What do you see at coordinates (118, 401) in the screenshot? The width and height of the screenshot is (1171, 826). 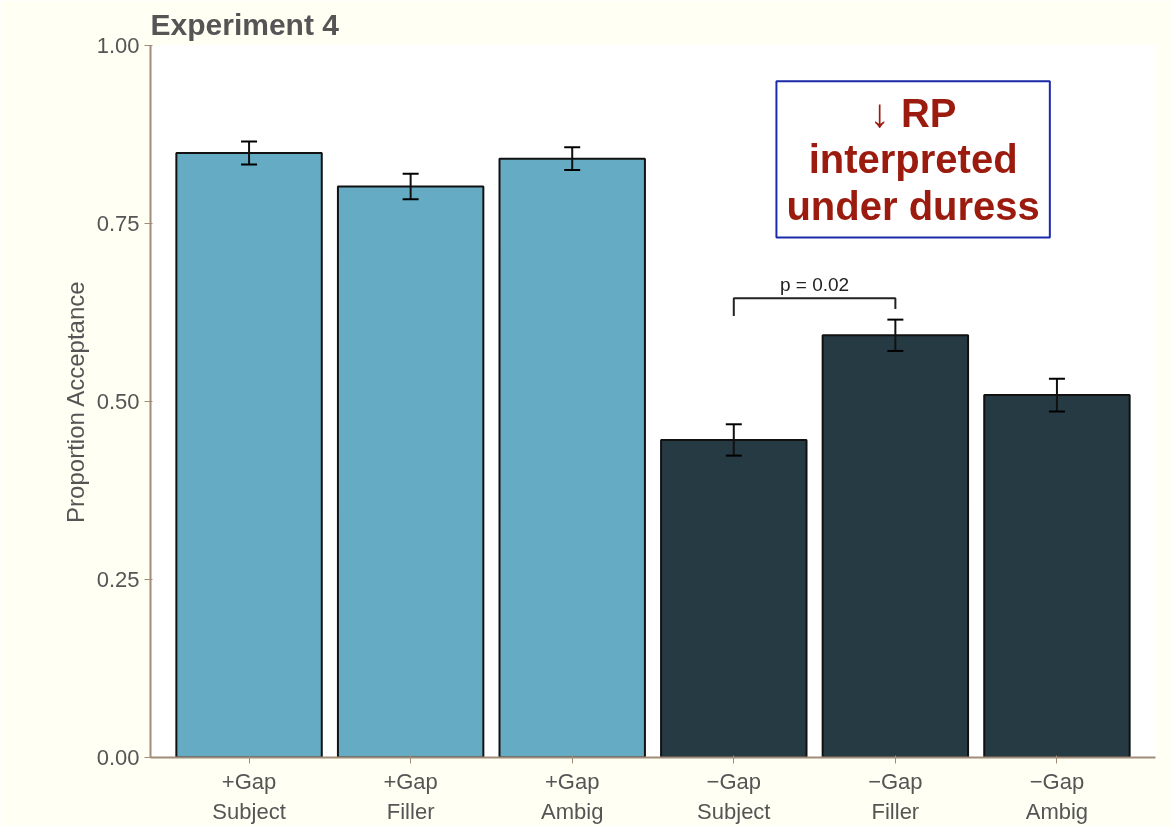 I see `y-tick-label: 0.50` at bounding box center [118, 401].